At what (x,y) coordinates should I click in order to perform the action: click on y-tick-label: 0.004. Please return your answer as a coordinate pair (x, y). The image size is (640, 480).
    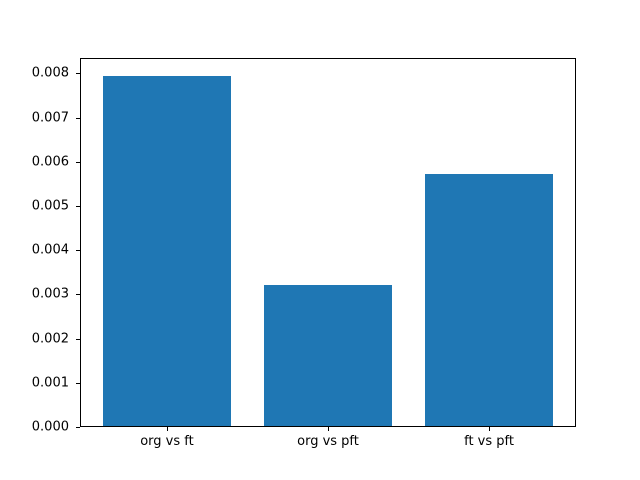
    Looking at the image, I should click on (50, 250).